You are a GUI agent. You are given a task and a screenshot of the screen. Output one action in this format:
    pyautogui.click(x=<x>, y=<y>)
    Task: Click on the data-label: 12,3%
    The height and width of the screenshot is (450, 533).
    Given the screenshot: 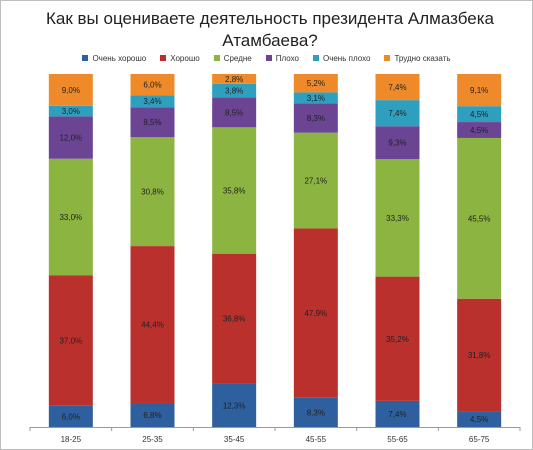 What is the action you would take?
    pyautogui.click(x=234, y=405)
    